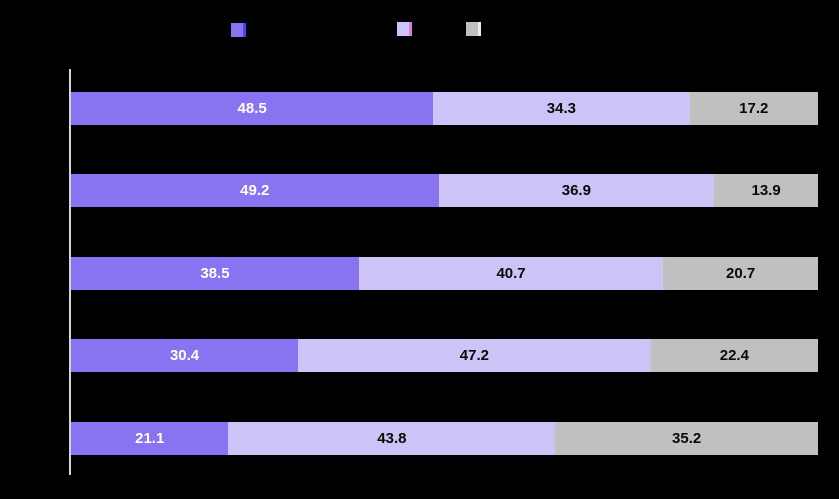  I want to click on bar-value-label: 47.2, so click(474, 355).